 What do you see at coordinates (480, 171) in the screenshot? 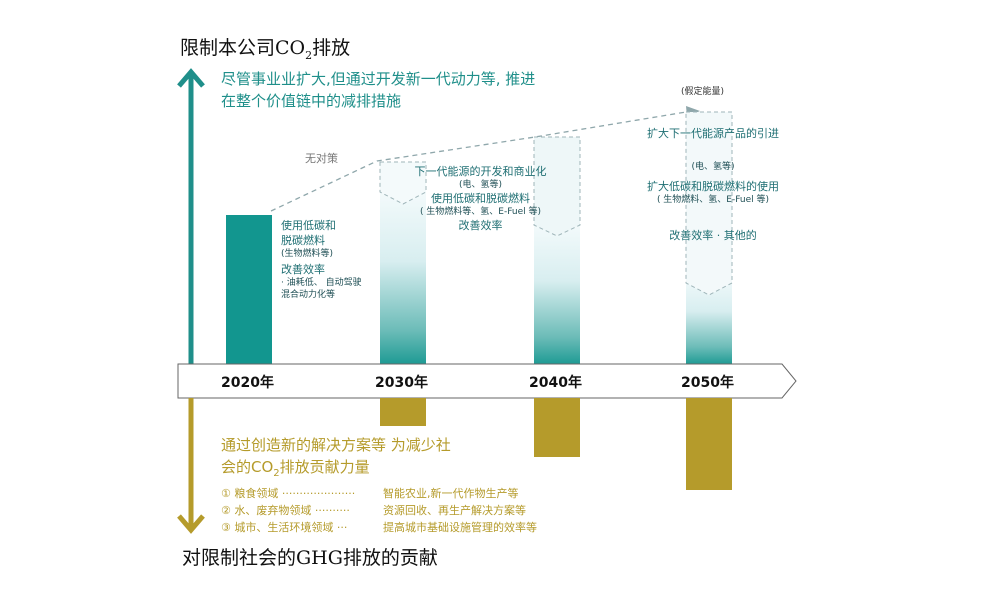
I see `bar2030-line1: 下一代能源的开发和商业化` at bounding box center [480, 171].